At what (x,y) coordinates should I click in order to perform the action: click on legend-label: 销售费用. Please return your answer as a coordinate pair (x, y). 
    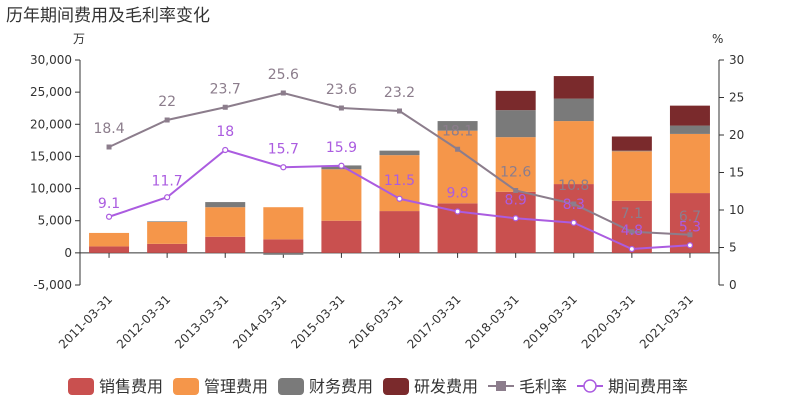
    Looking at the image, I should click on (131, 386).